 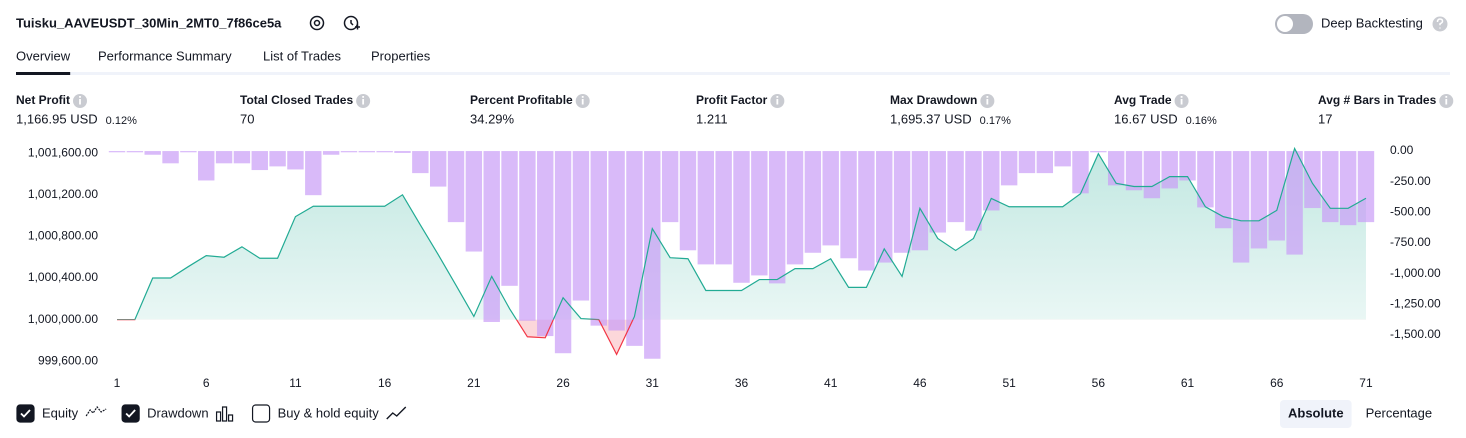 What do you see at coordinates (712, 118) in the screenshot?
I see `stat-value: 1.211` at bounding box center [712, 118].